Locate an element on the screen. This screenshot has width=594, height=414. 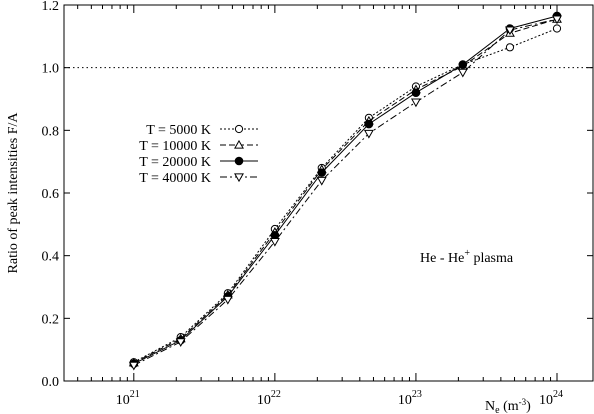
annotation-text: He - He is located at coordinates (442, 258).